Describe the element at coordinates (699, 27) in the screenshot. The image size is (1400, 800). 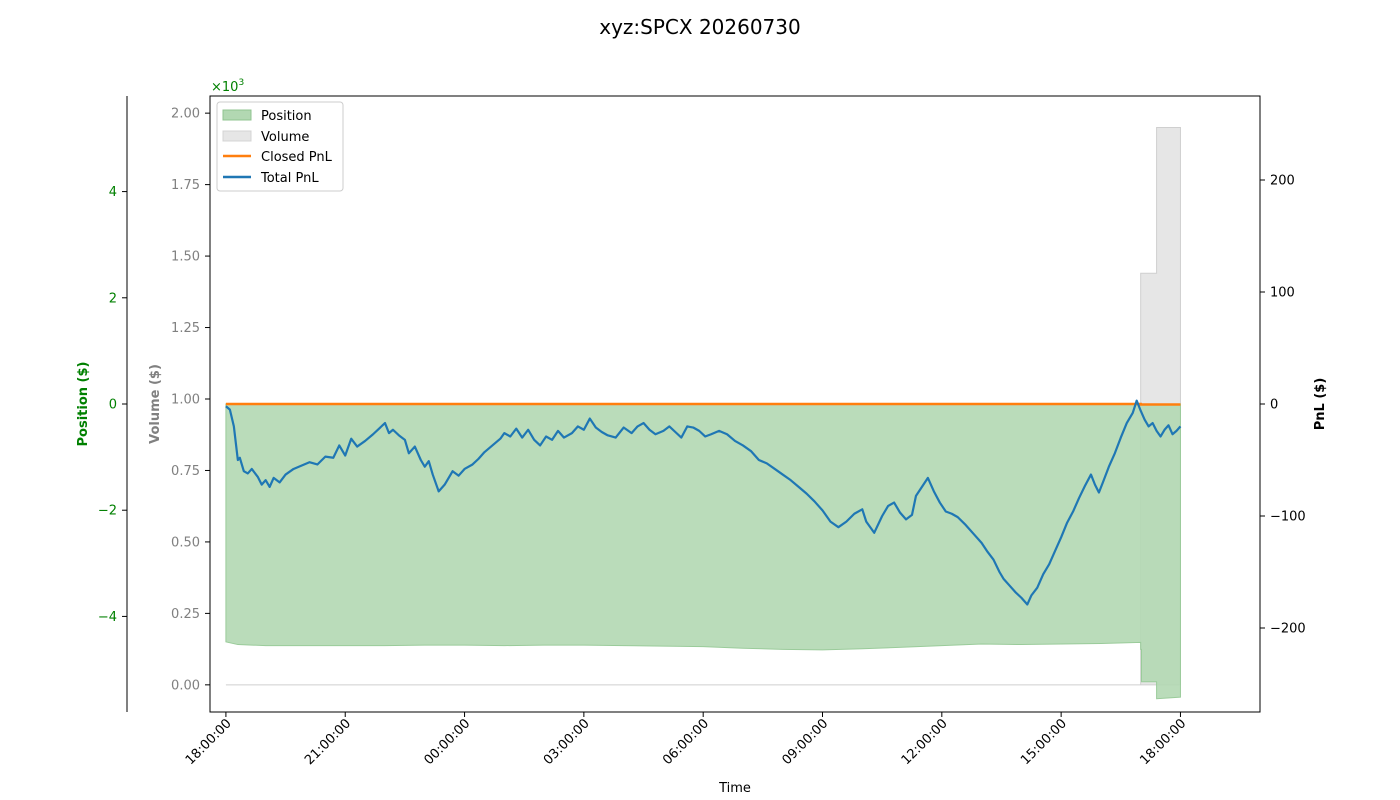
I see `chart-title: xyz:SPCX 20260730` at that location.